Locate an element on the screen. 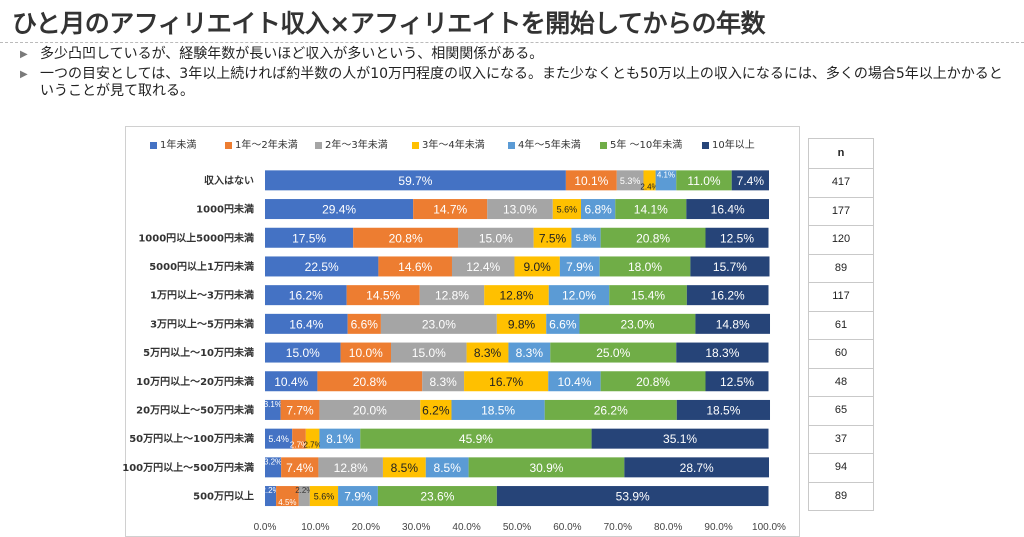 This screenshot has width=1024, height=537. sample-size-cell: 37 is located at coordinates (841, 439).